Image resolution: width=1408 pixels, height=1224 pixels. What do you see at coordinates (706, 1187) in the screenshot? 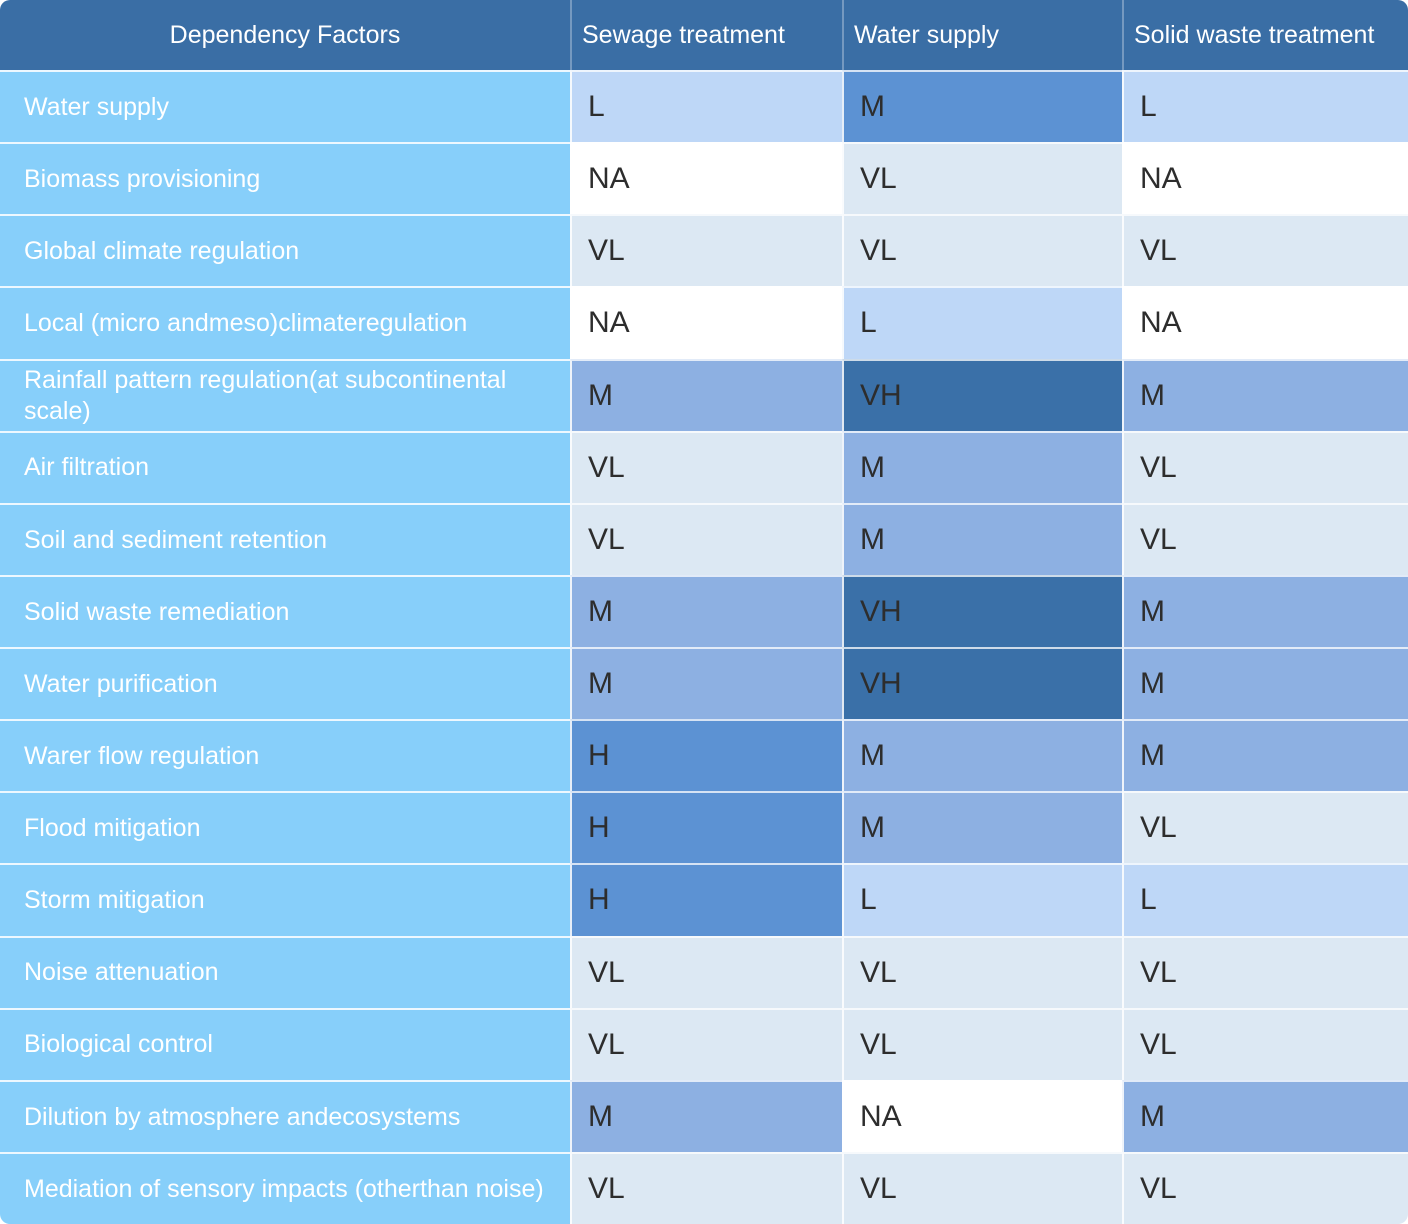
I see `value-cell-r16-c1: VL` at bounding box center [706, 1187].